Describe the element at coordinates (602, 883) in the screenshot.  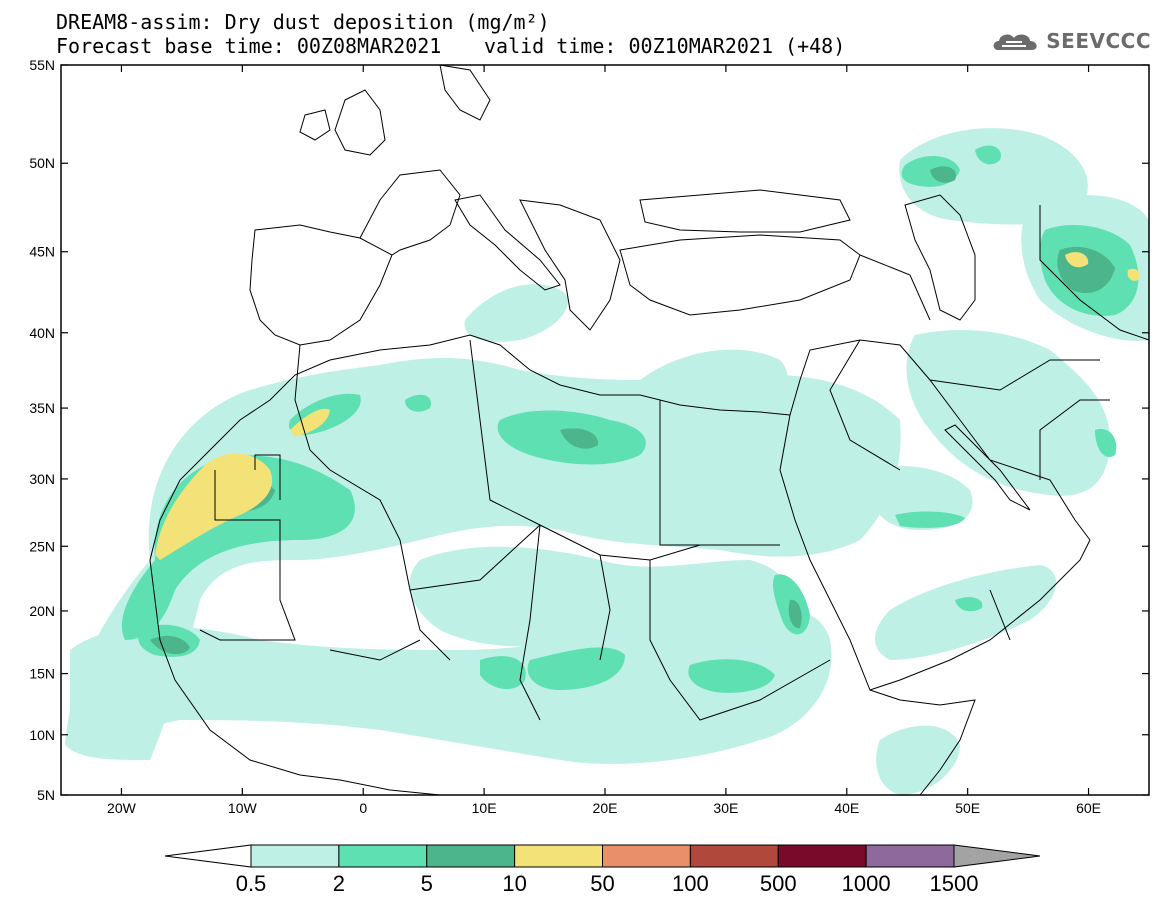
I see `colorbar-label: 50` at that location.